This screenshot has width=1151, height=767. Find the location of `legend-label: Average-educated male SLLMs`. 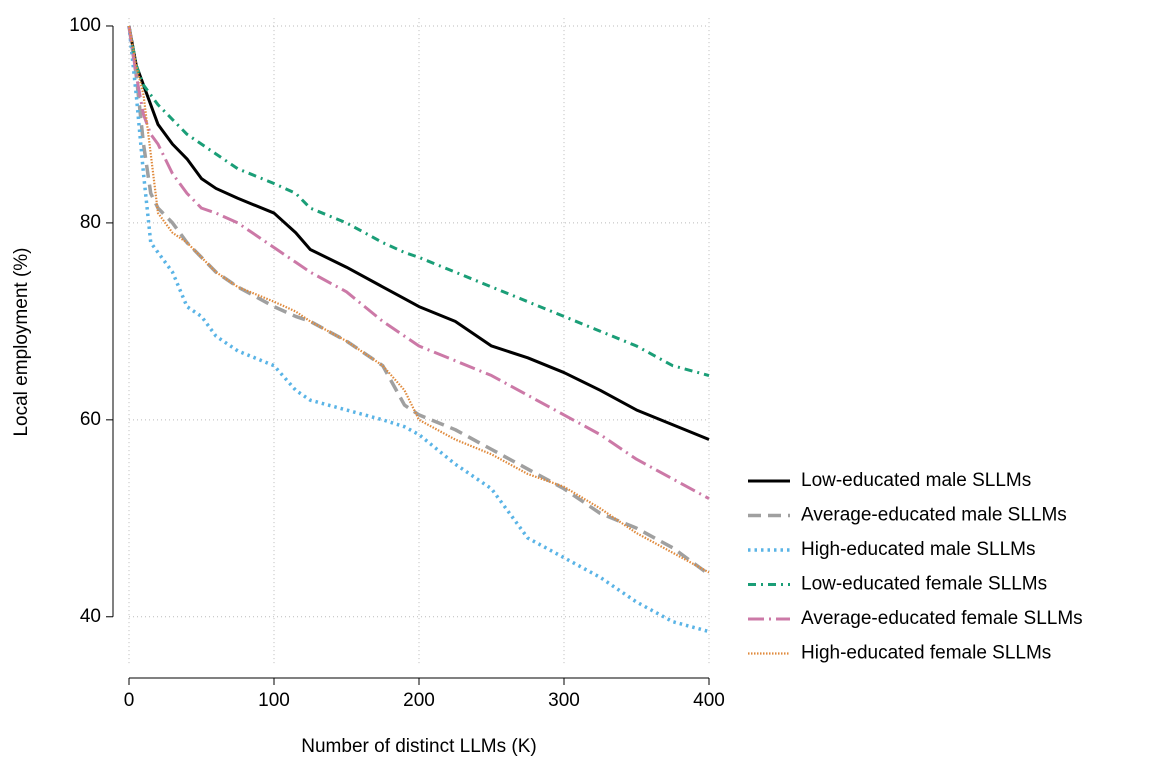

legend-label: Average-educated male SLLMs is located at coordinates (934, 515).